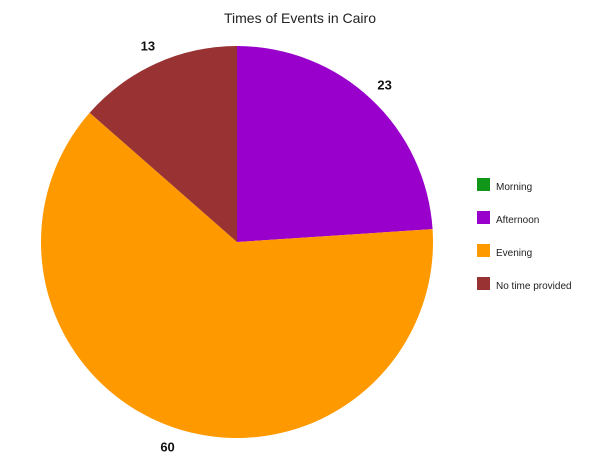 This screenshot has width=600, height=463. What do you see at coordinates (483, 184) in the screenshot?
I see `legend-swatch-morning` at bounding box center [483, 184].